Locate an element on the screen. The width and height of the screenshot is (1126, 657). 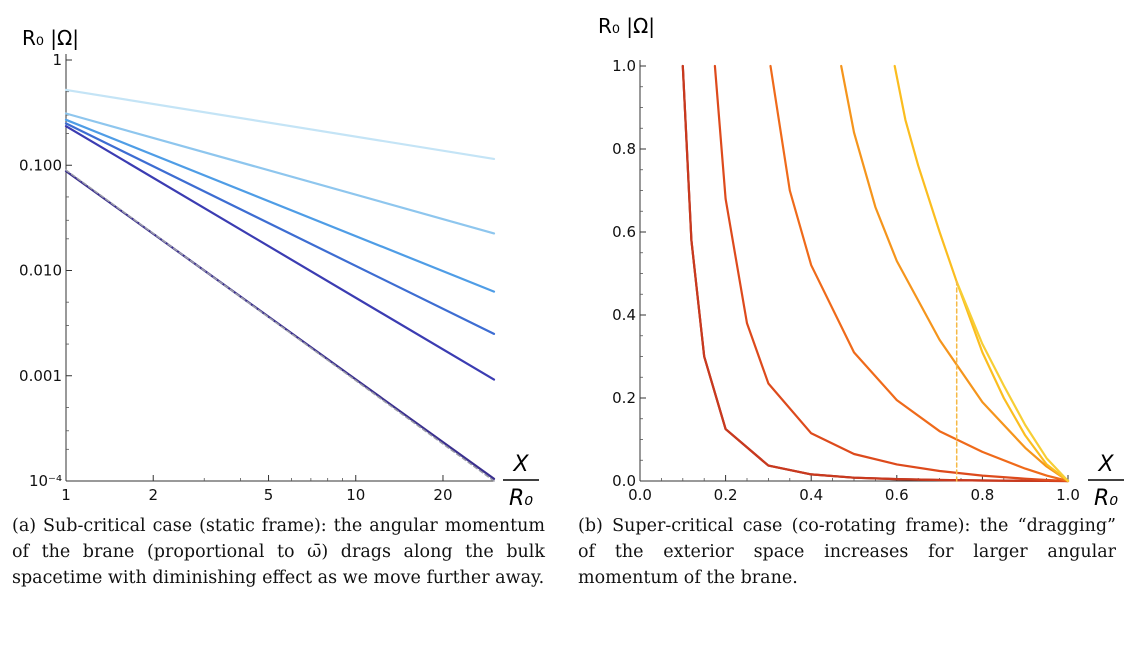
y-tick-label: 0.001 is located at coordinates (40, 376).